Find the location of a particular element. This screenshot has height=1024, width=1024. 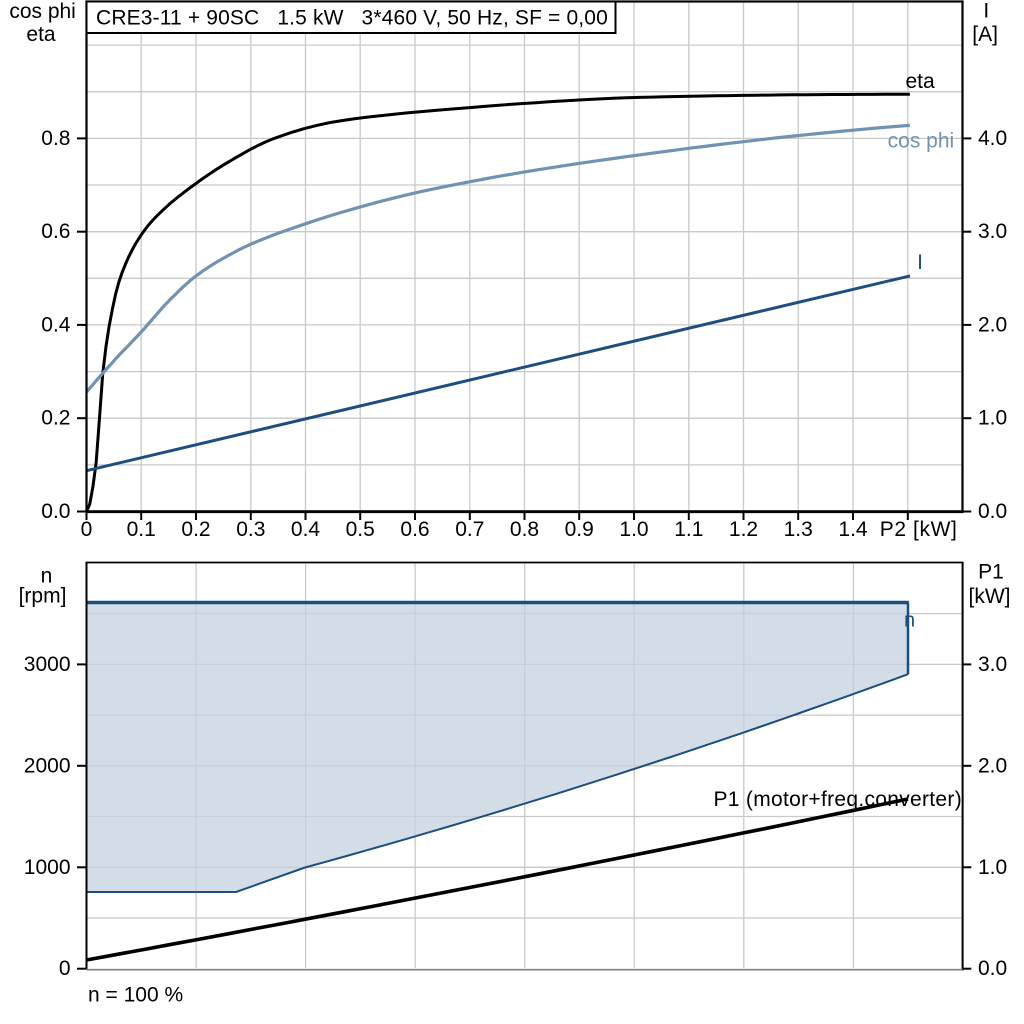

svg-text: 0.7 is located at coordinates (469, 529).